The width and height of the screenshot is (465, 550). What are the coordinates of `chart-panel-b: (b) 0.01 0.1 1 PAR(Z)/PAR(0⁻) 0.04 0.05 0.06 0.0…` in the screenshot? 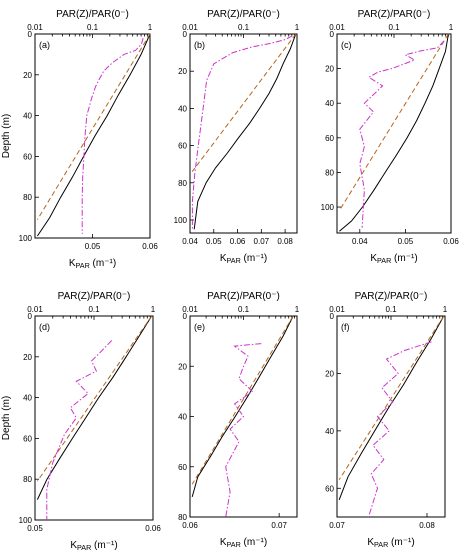 It's located at (237, 137).